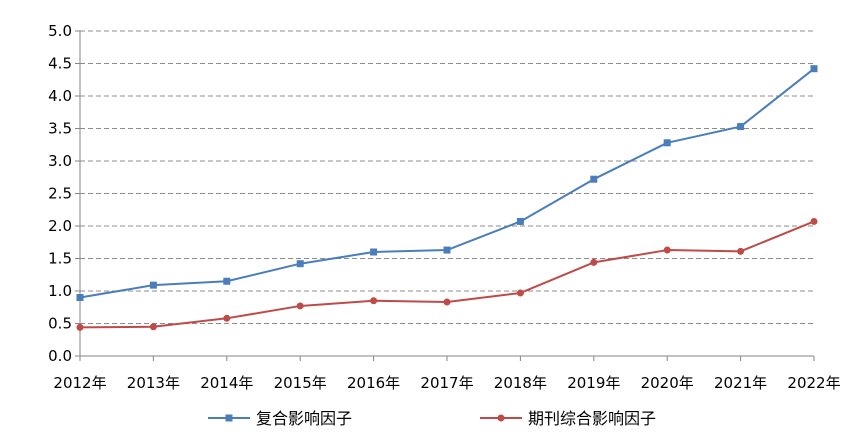  Describe the element at coordinates (60, 259) in the screenshot. I see `y-tick-label: 1.5` at that location.